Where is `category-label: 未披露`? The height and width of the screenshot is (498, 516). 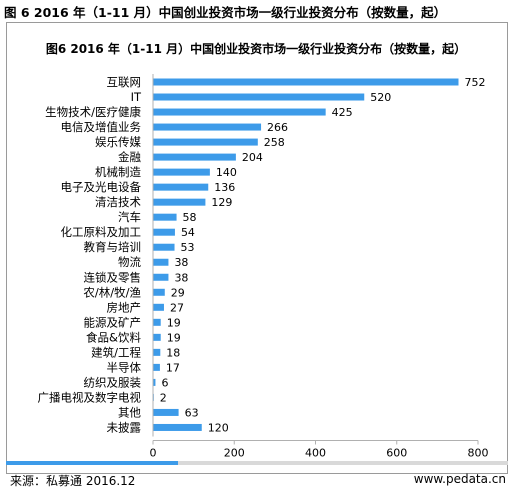 category-label: 未披露 is located at coordinates (124, 427).